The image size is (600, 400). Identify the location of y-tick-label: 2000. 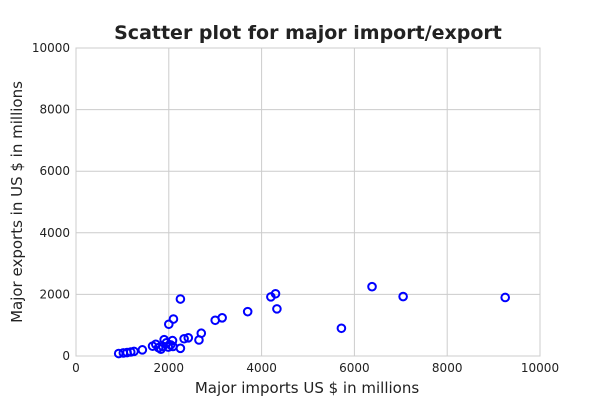
(54, 294).